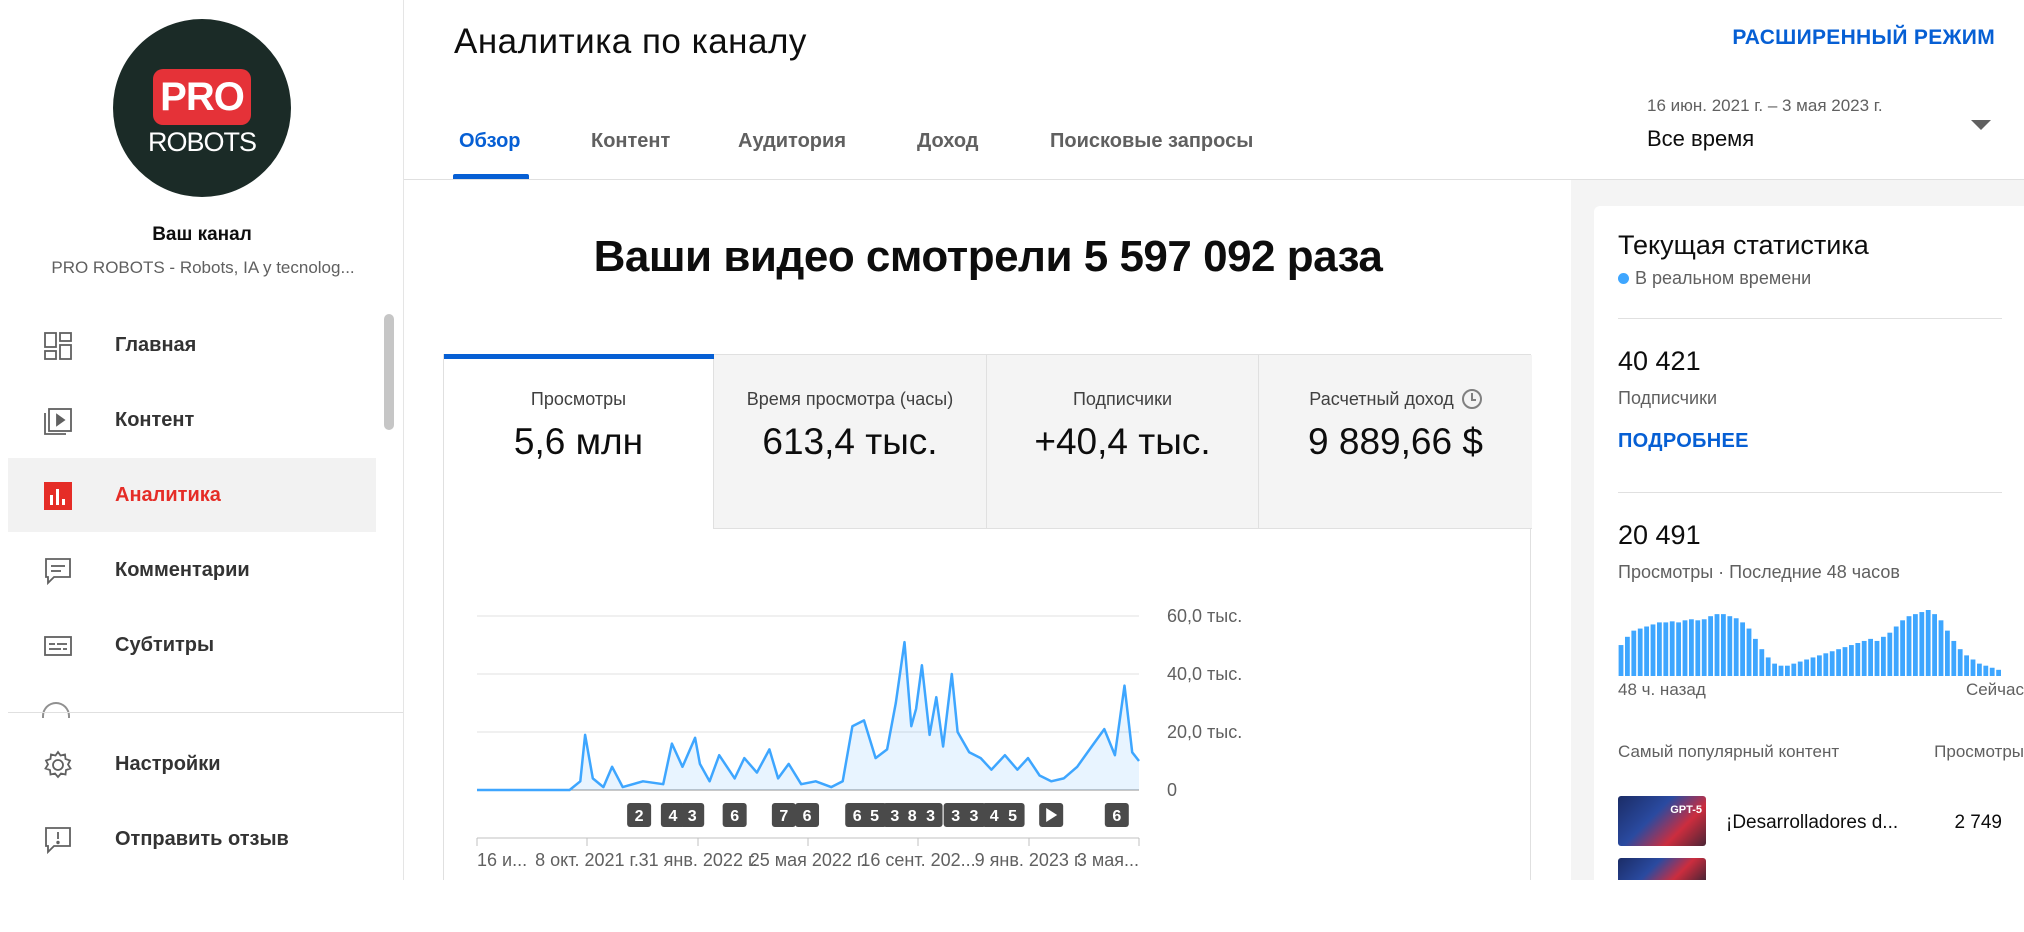 The height and width of the screenshot is (932, 2024). I want to click on sidebar-item-content: Контент, so click(192, 420).